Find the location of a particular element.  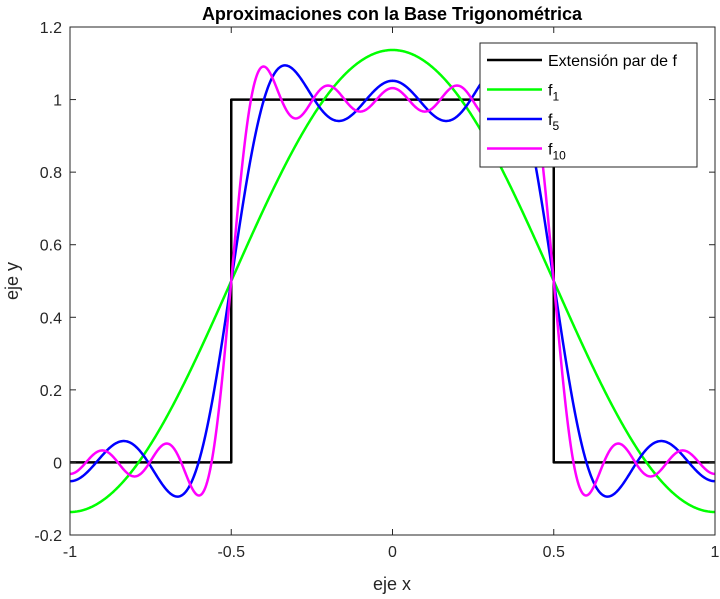

y-tick-label: 0 is located at coordinates (57, 463).